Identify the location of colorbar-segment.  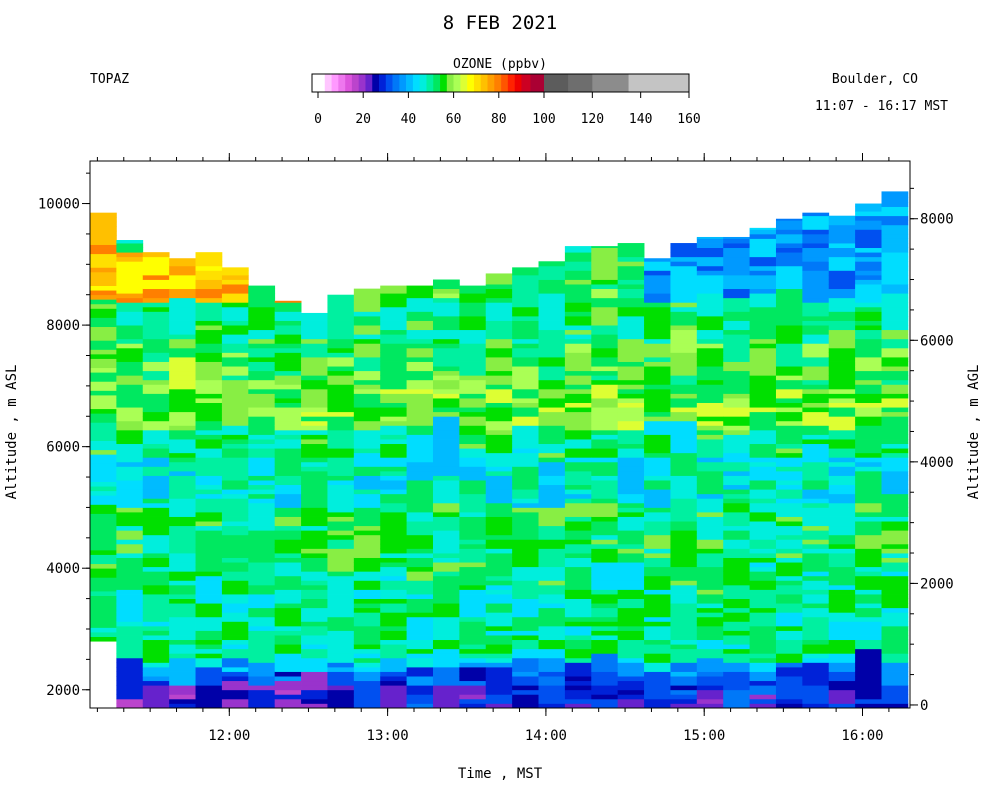
(328, 83).